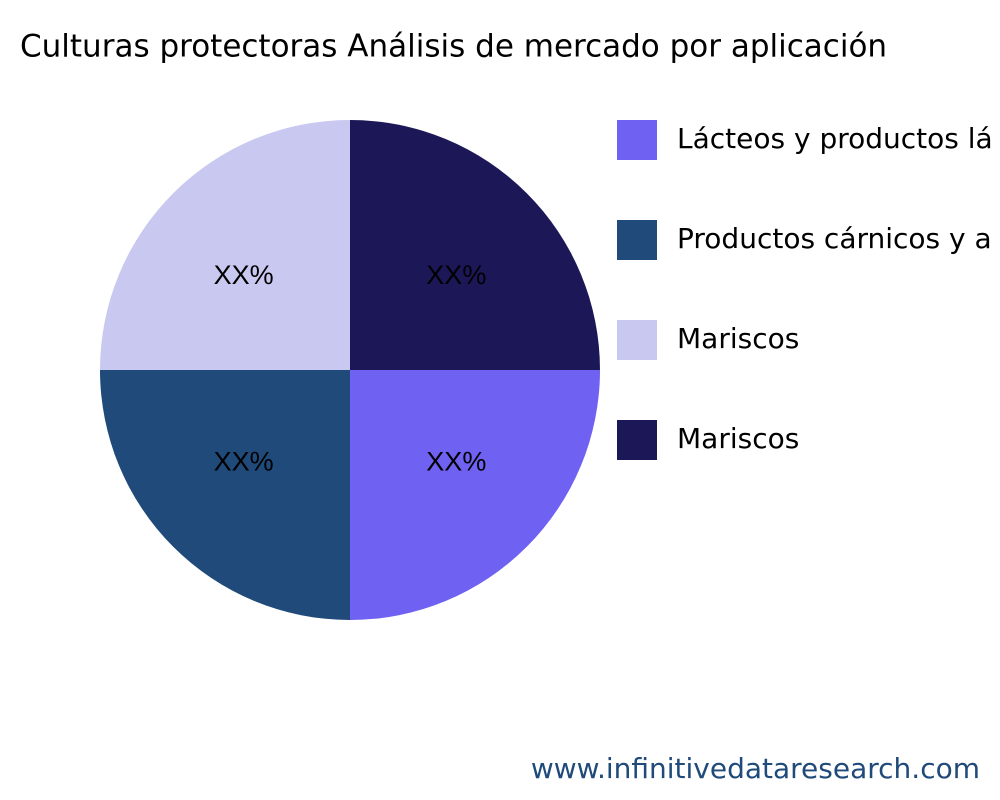 The width and height of the screenshot is (1000, 800). I want to click on legend-label: Productos cárnicos y a, so click(834, 238).